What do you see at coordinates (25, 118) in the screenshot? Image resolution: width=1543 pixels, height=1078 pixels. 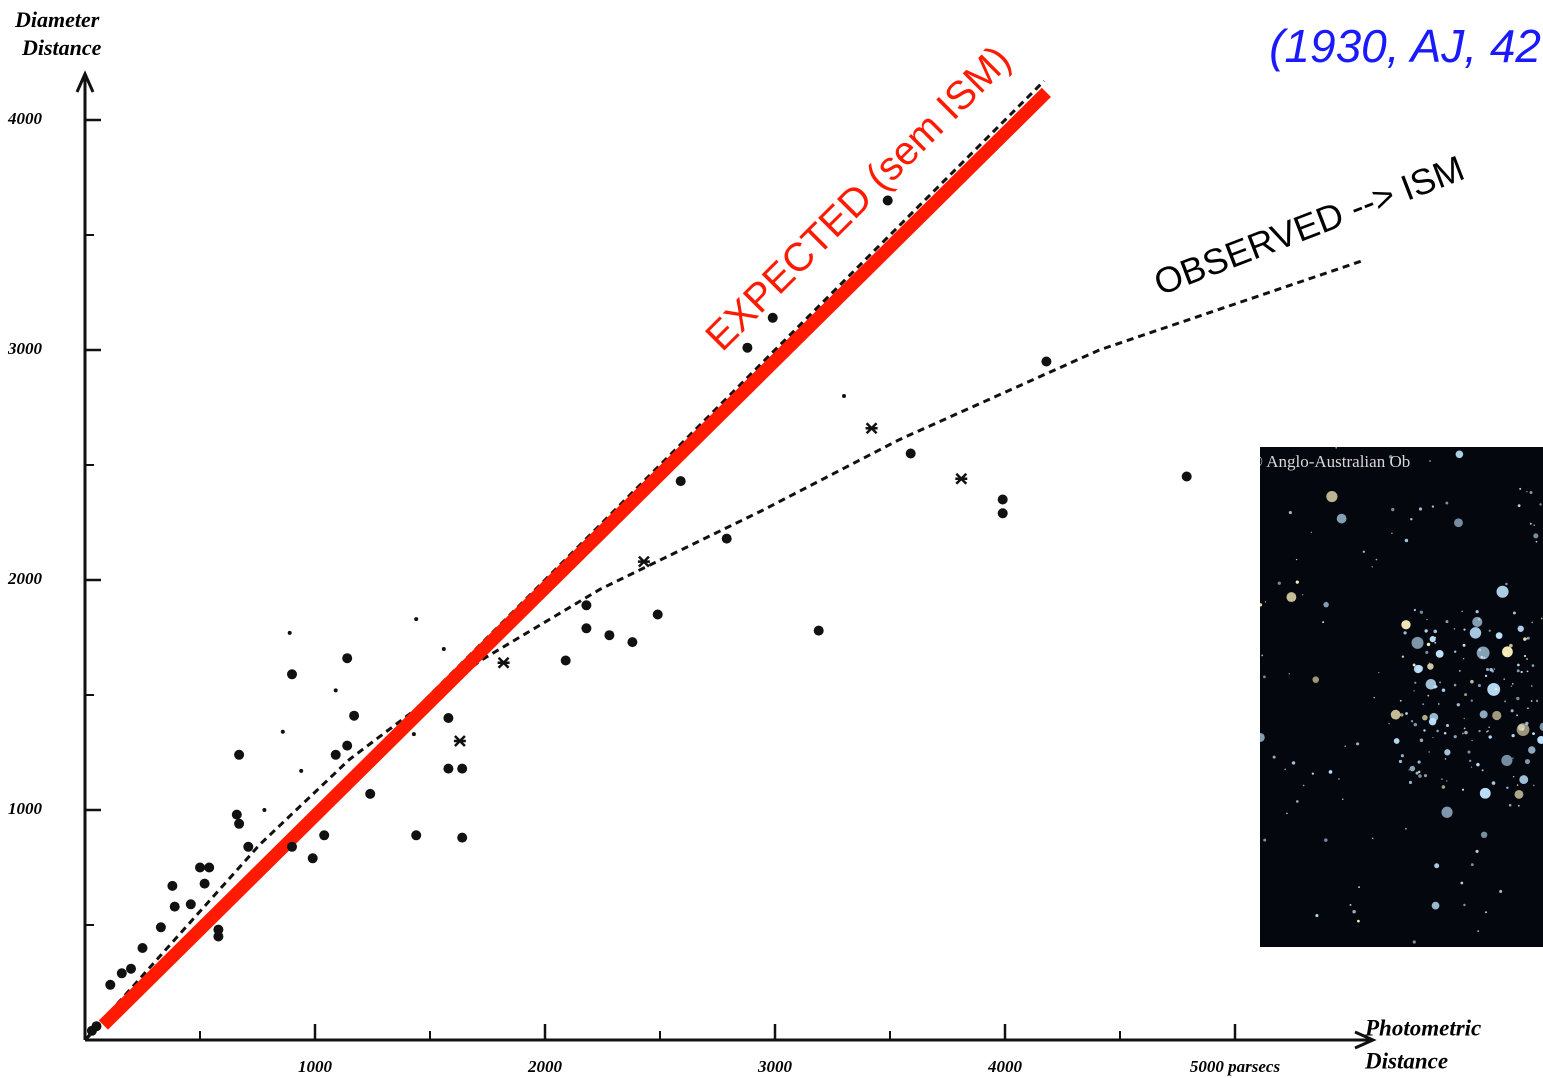 I see `y-tick-label: 4000` at bounding box center [25, 118].